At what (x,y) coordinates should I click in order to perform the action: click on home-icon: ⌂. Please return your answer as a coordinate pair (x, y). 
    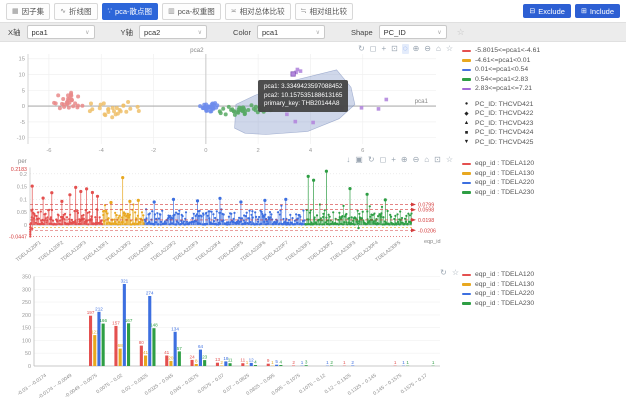
    Looking at the image, I should click on (438, 48).